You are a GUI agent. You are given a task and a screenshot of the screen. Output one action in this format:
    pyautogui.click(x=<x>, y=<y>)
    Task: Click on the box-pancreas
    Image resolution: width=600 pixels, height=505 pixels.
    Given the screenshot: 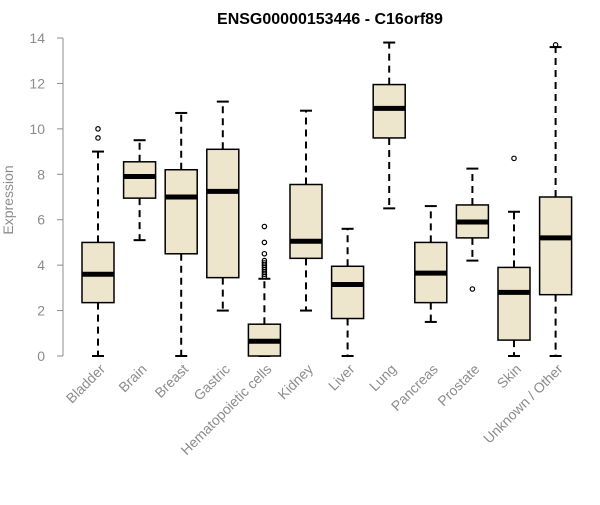 What is the action you would take?
    pyautogui.click(x=431, y=264)
    